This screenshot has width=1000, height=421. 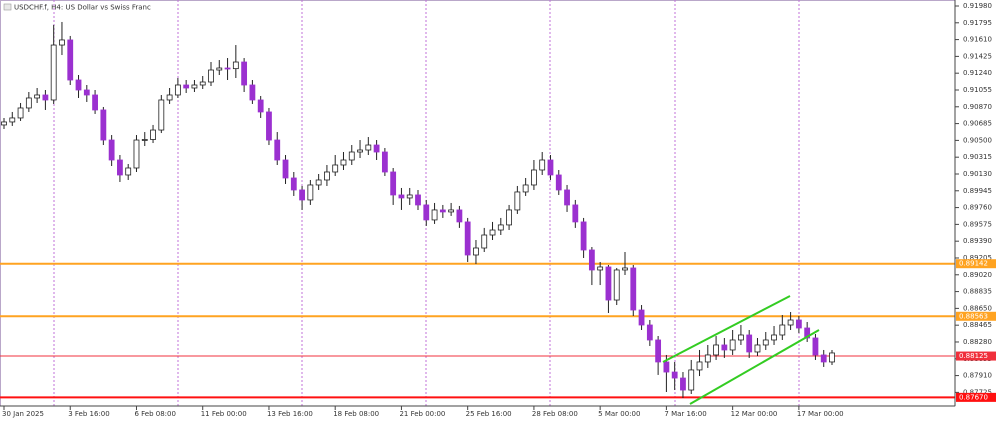 I want to click on y-tick-label: 0.90315, so click(x=977, y=157).